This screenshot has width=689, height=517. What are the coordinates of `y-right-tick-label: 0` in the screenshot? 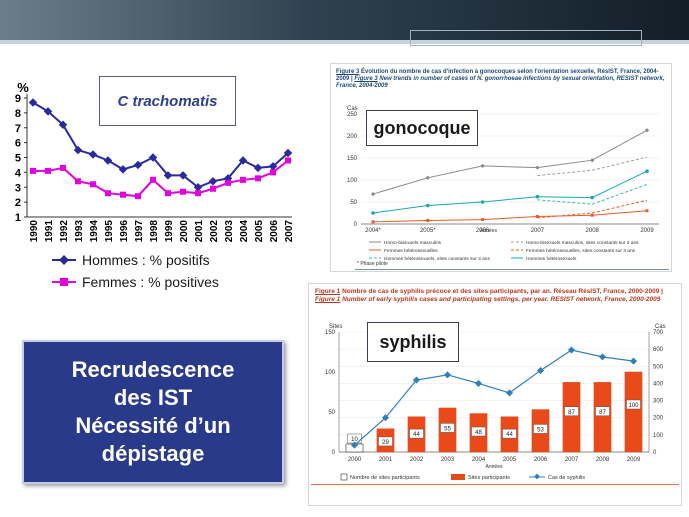 It's located at (655, 453).